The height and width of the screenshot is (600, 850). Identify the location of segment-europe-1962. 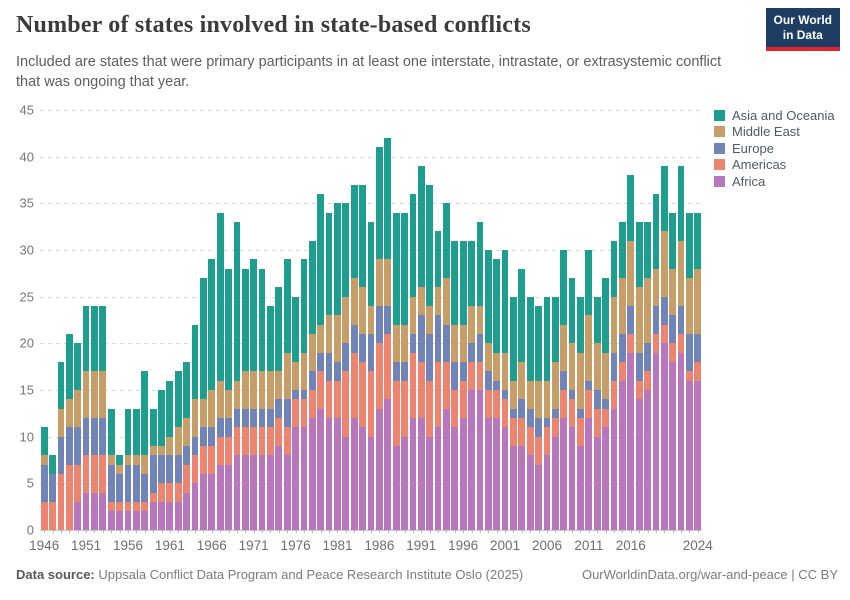
(178, 469).